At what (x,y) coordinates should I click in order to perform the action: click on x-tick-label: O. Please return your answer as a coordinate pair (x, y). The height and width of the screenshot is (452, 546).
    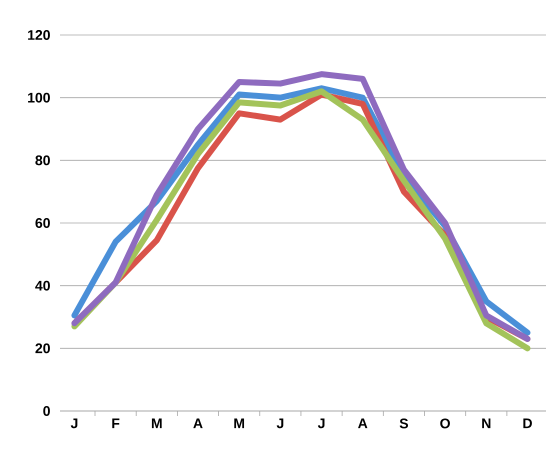
    Looking at the image, I should click on (445, 423).